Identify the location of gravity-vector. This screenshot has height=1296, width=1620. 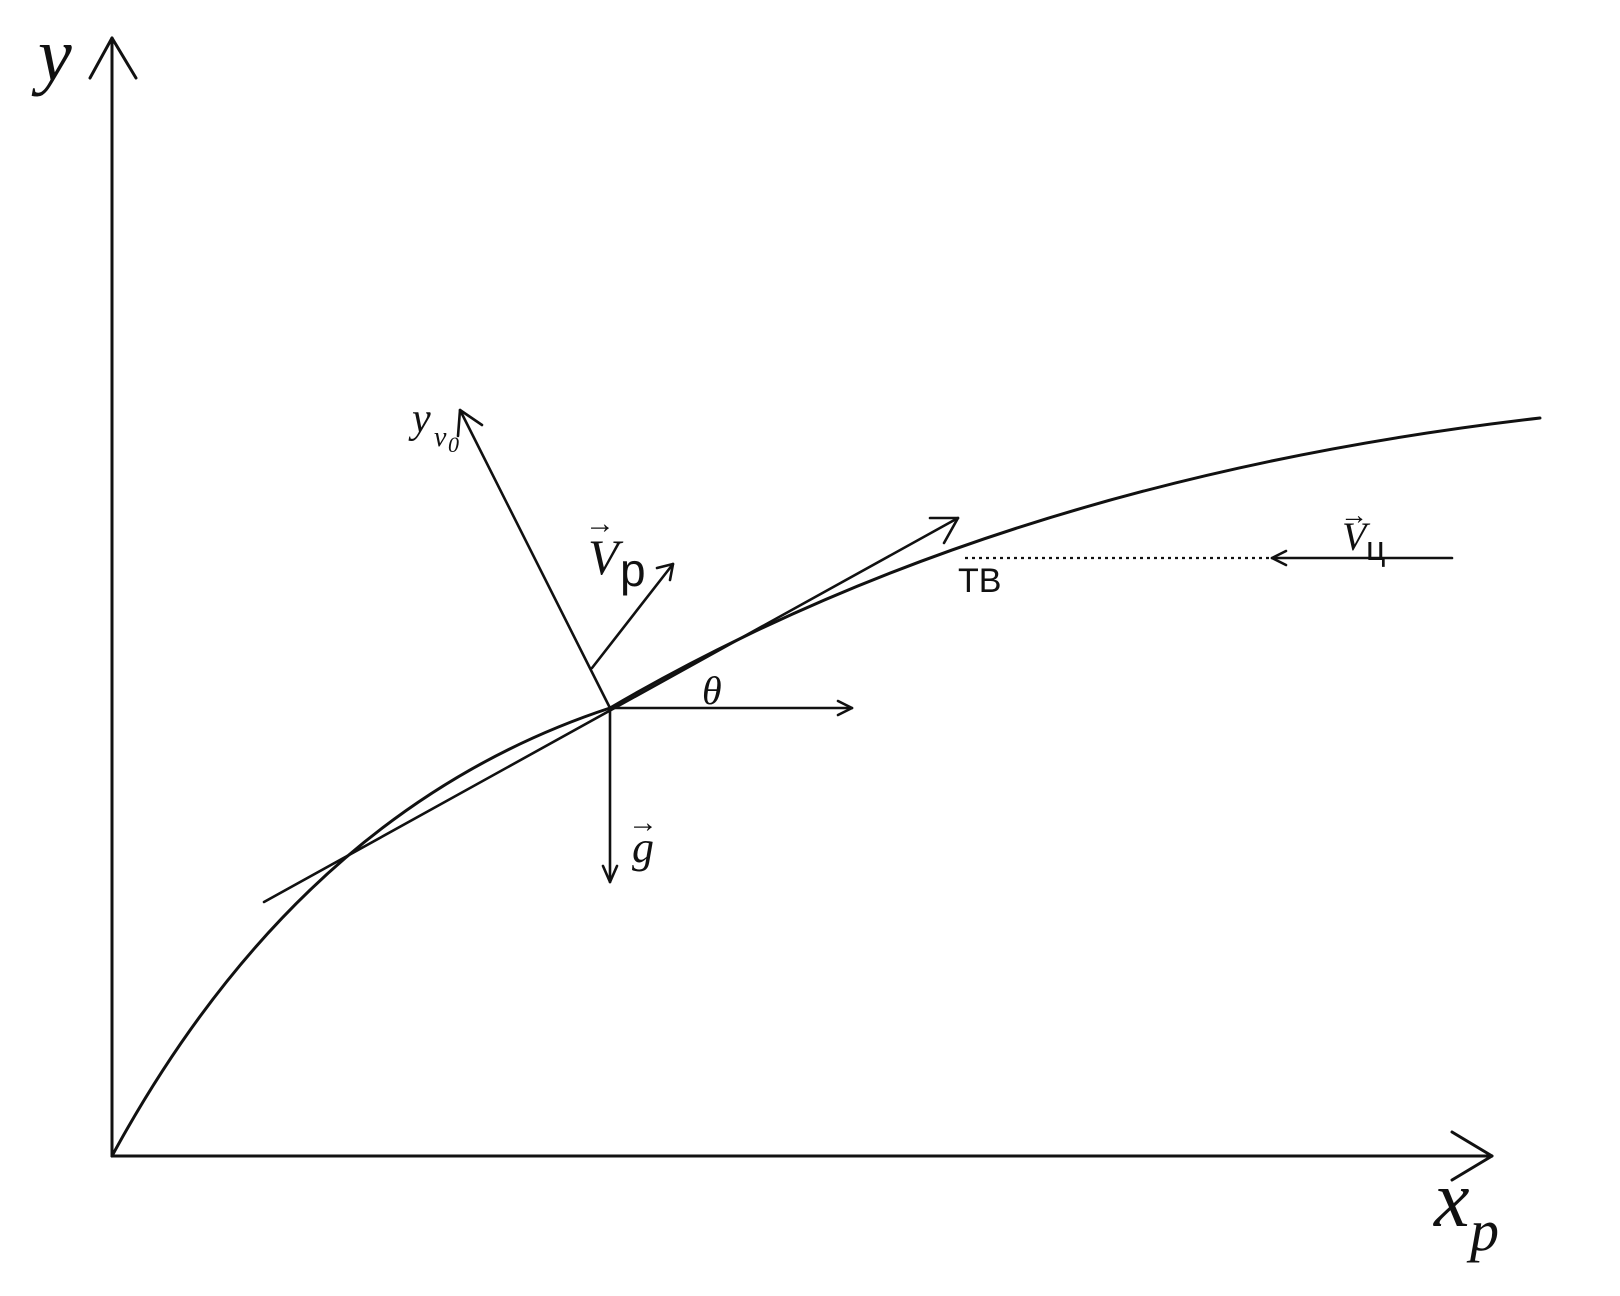
(610, 795).